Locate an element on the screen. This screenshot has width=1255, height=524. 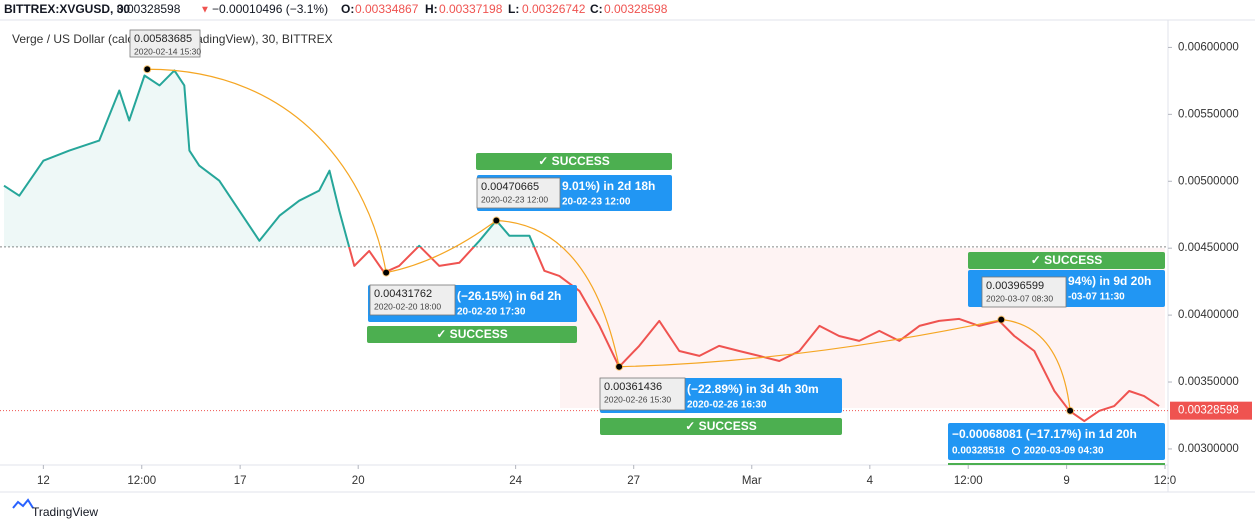
header-text: O: is located at coordinates (347, 9).